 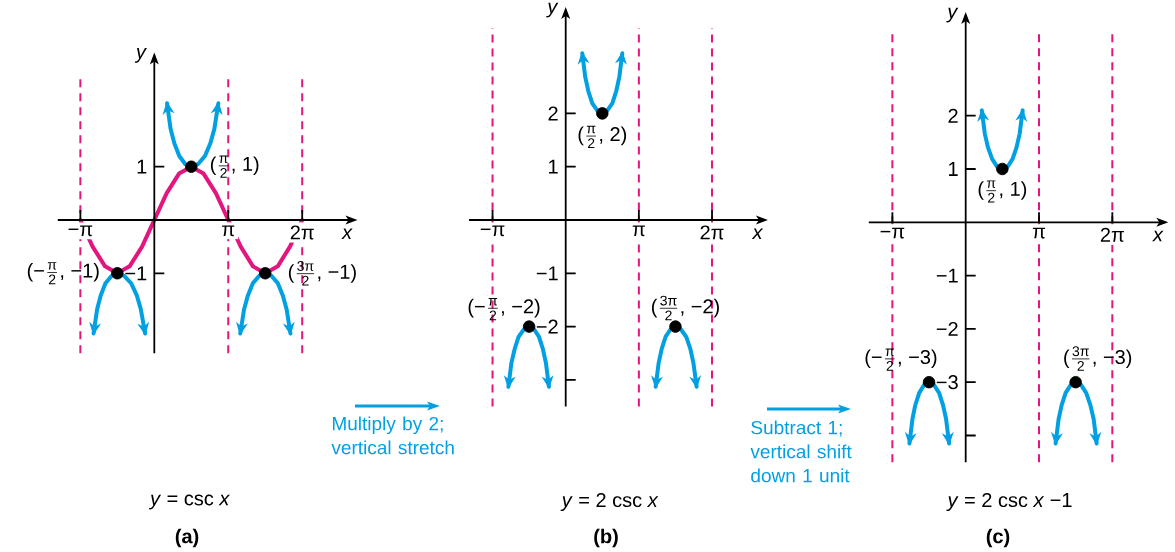 I want to click on annotation: $\text{(}\tfrac{\text{3π}}{\text{2}}\text{, −2)}$, so click(x=685, y=308).